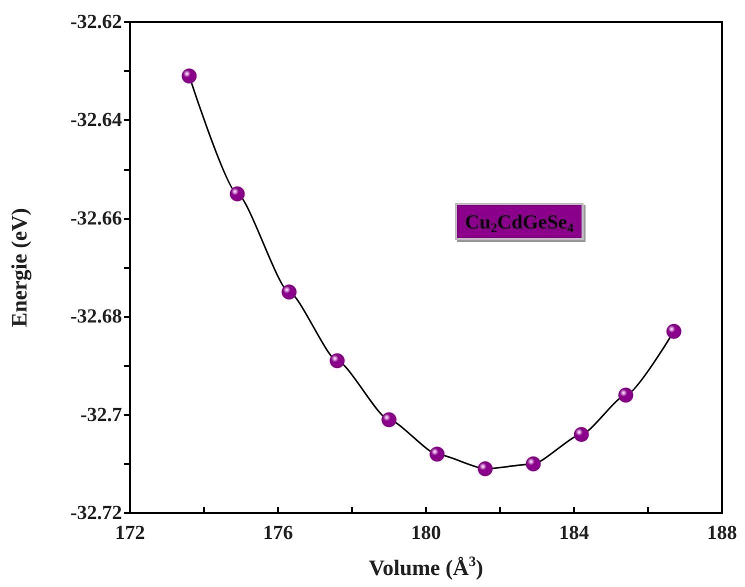 This screenshot has width=745, height=587. Describe the element at coordinates (574, 533) in the screenshot. I see `x-tick-label: 184` at that location.